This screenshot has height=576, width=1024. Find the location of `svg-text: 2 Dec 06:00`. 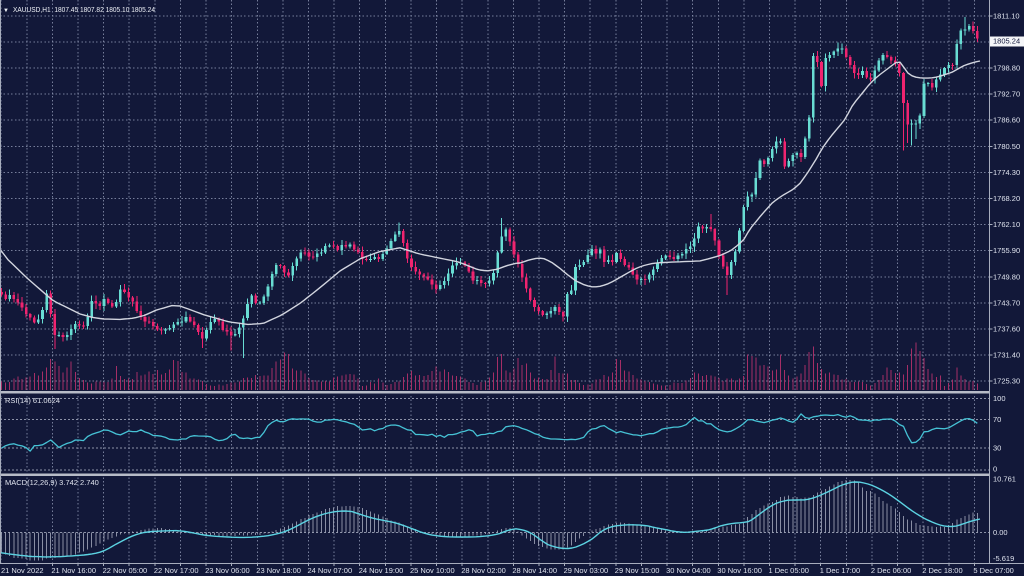

svg-text: 2 Dec 06:00 is located at coordinates (891, 570).